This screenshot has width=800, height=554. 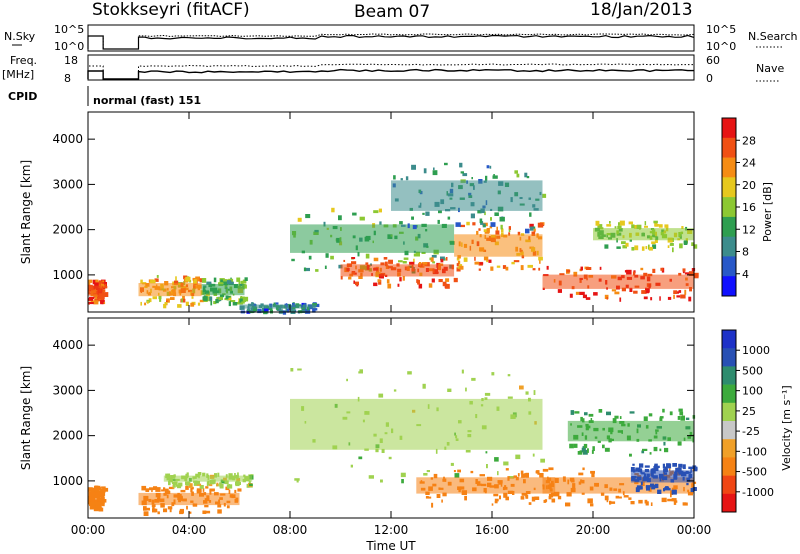 I want to click on colorbar-tick-label: -100, so click(x=754, y=451).